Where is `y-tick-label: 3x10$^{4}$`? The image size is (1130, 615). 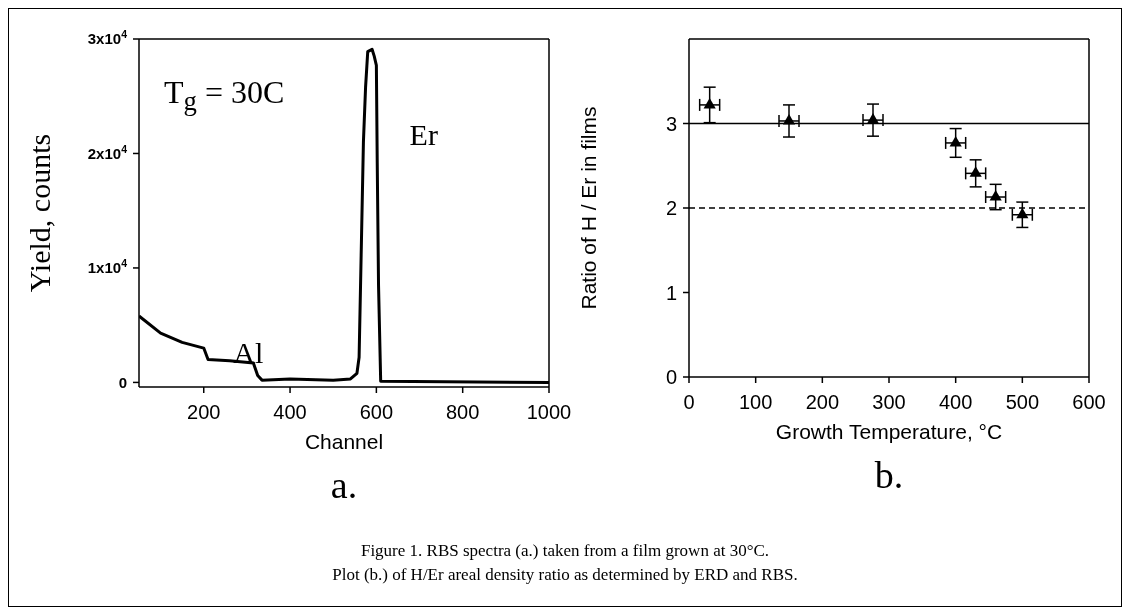
y-tick-label: 3x10$^{4}$ is located at coordinates (107, 38).